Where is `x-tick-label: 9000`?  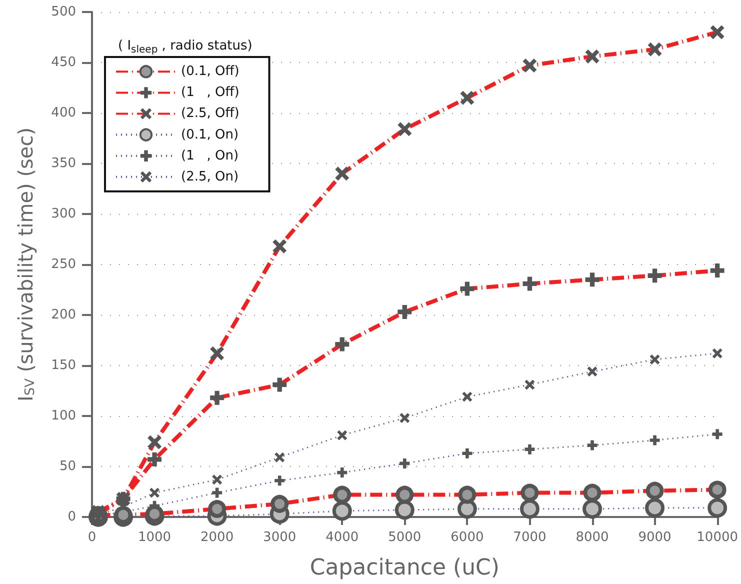
x-tick-label: 9000 is located at coordinates (655, 537).